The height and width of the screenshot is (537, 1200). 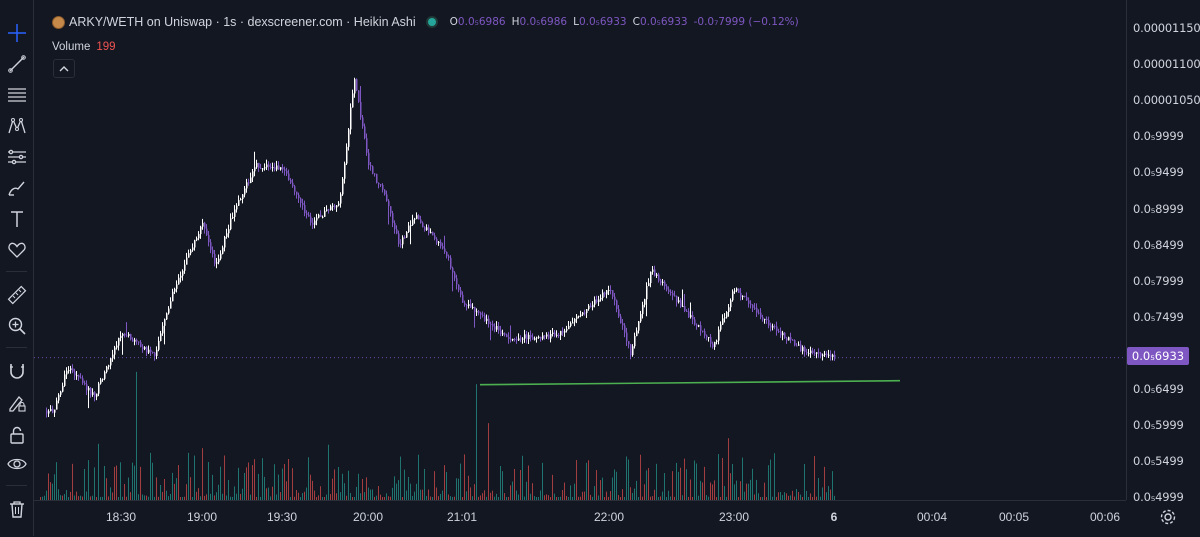 What do you see at coordinates (16, 509) in the screenshot?
I see `trash-icon` at bounding box center [16, 509].